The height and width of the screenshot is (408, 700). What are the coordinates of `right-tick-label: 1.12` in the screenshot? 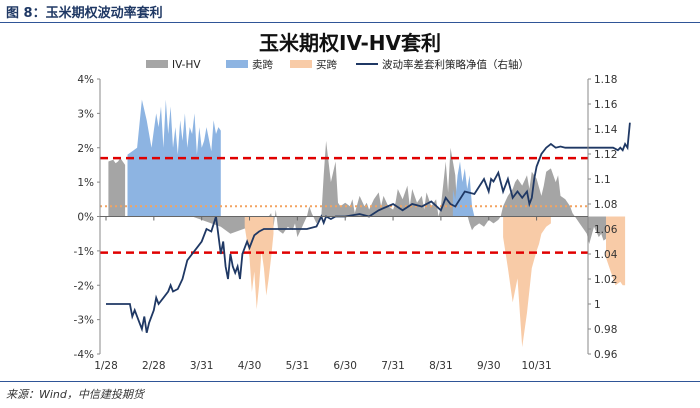 It's located at (605, 155).